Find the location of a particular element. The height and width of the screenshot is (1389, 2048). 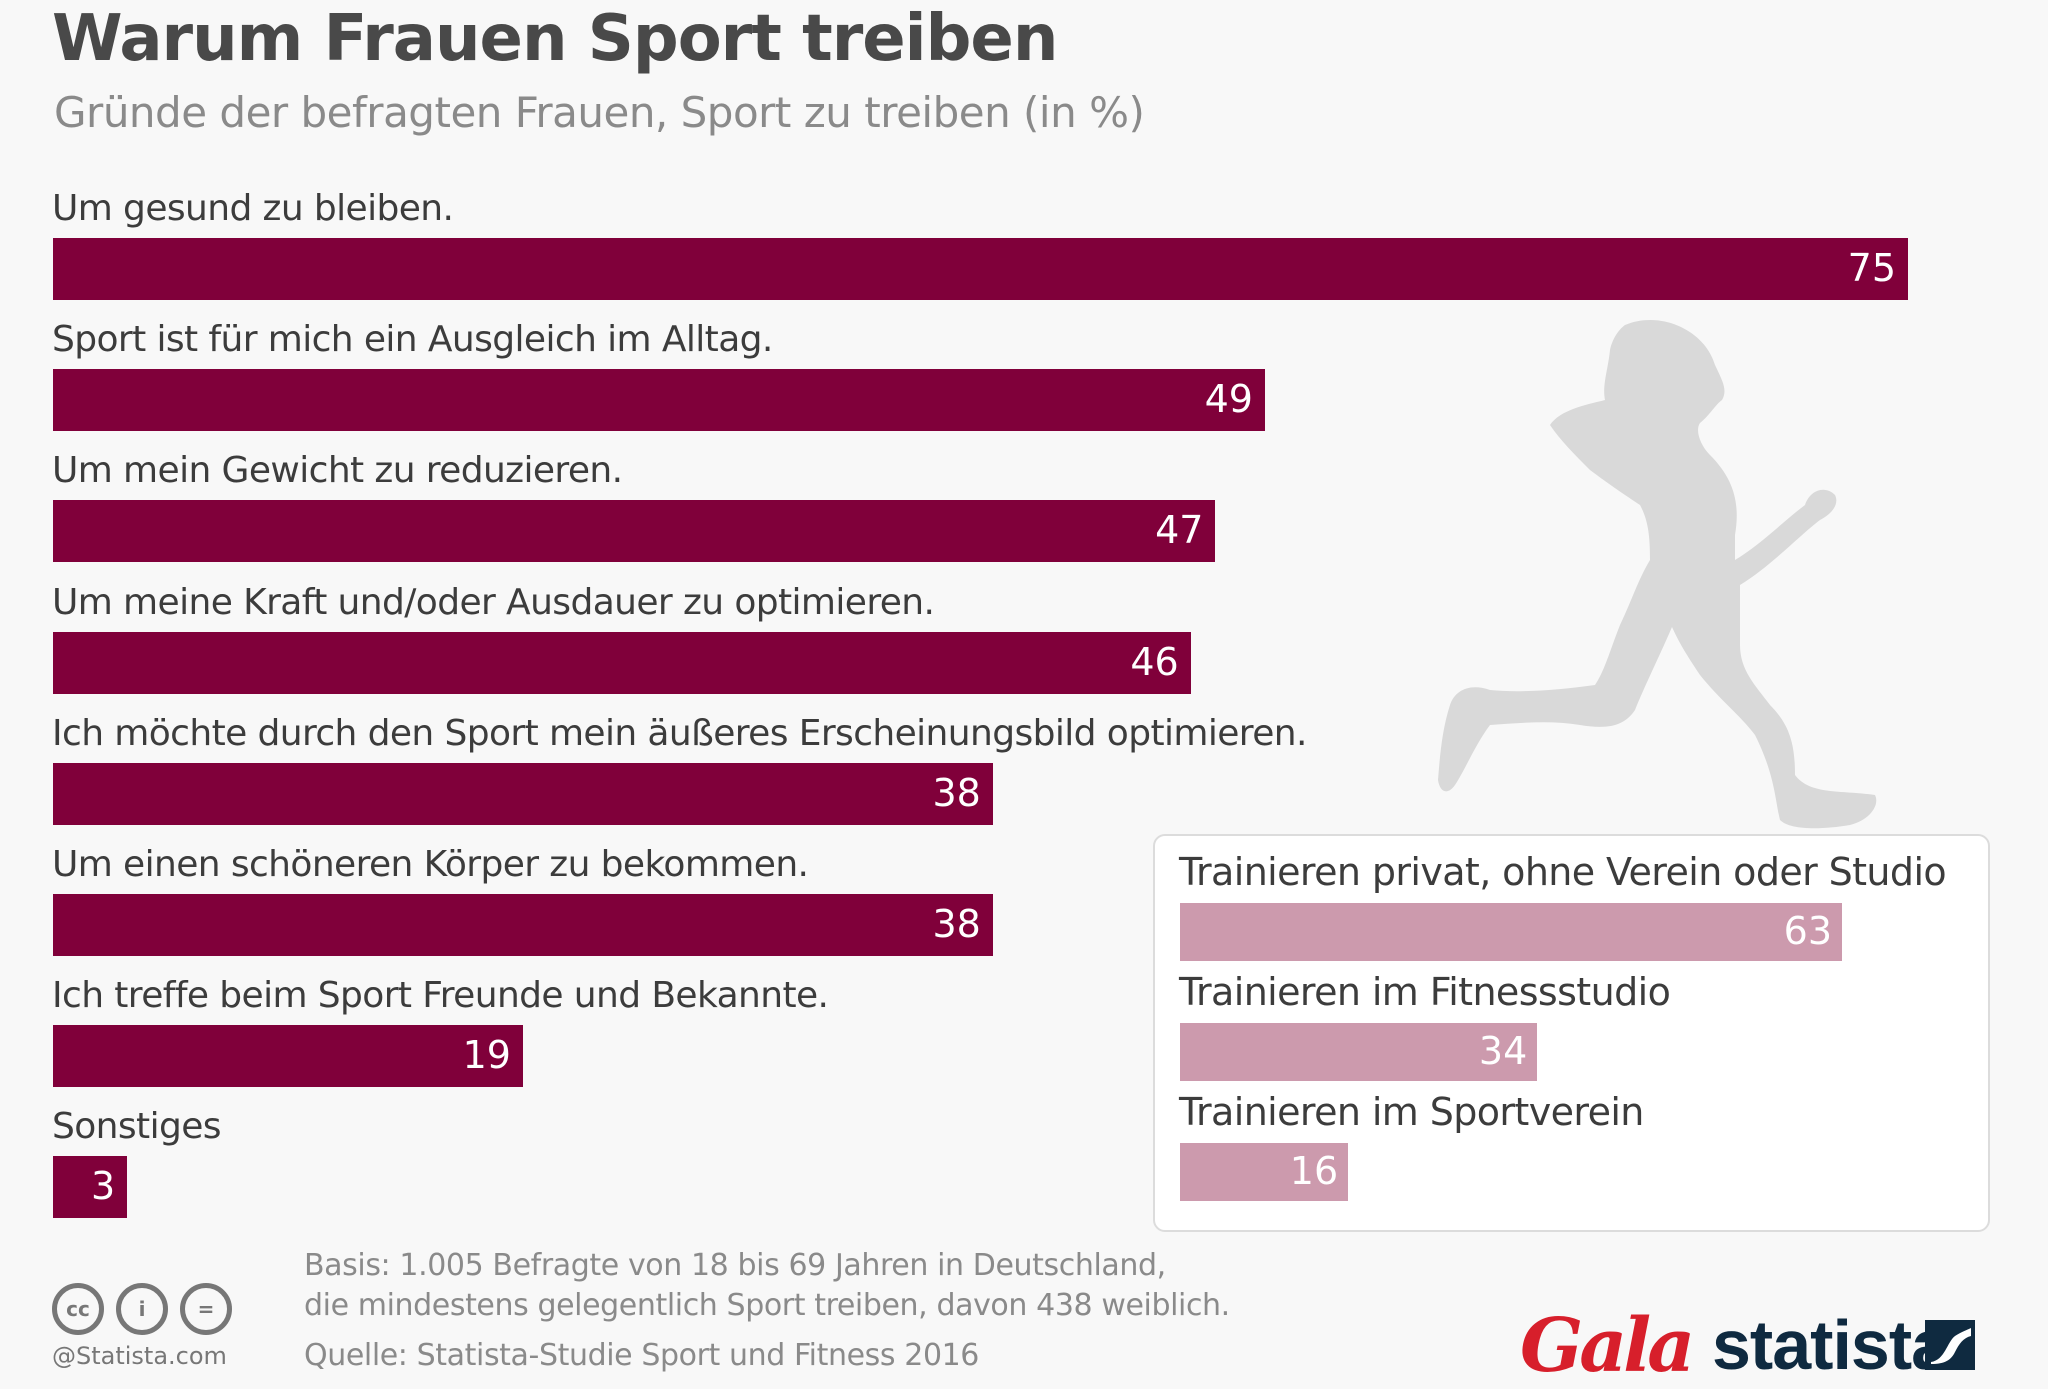

bar: 47 is located at coordinates (634, 531).